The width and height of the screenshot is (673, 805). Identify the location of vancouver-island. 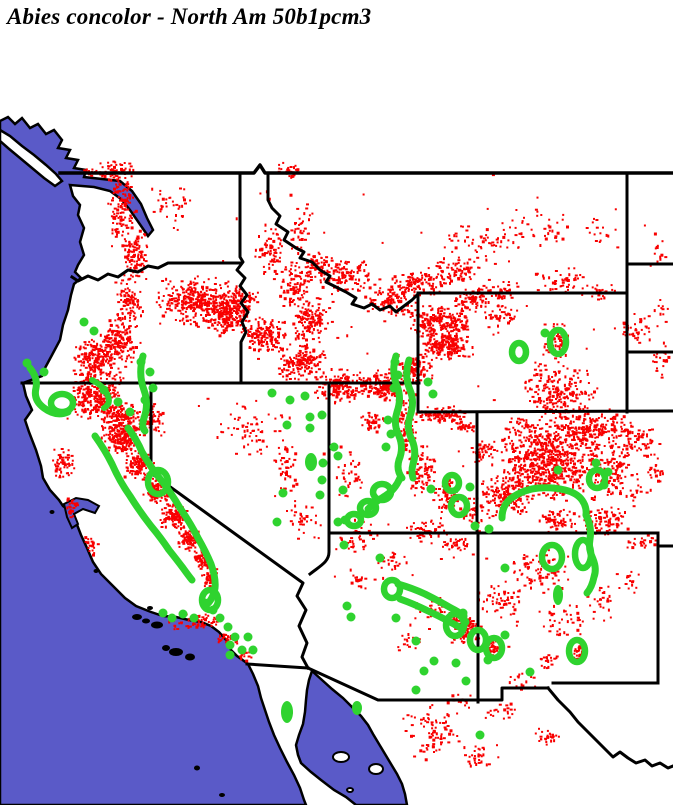
(32, 158).